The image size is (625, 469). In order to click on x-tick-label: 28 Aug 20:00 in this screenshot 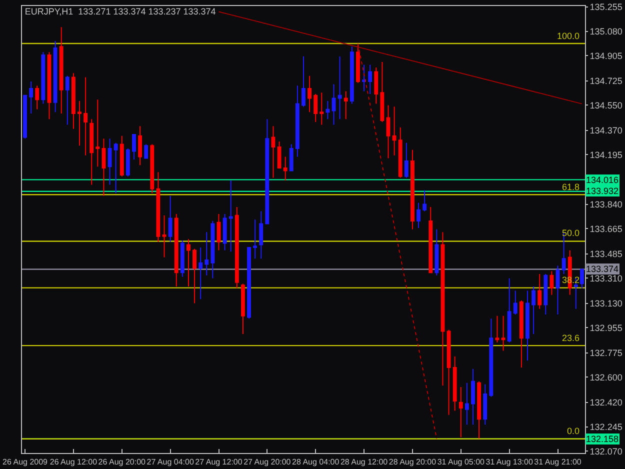, I will do `click(412, 462)`.